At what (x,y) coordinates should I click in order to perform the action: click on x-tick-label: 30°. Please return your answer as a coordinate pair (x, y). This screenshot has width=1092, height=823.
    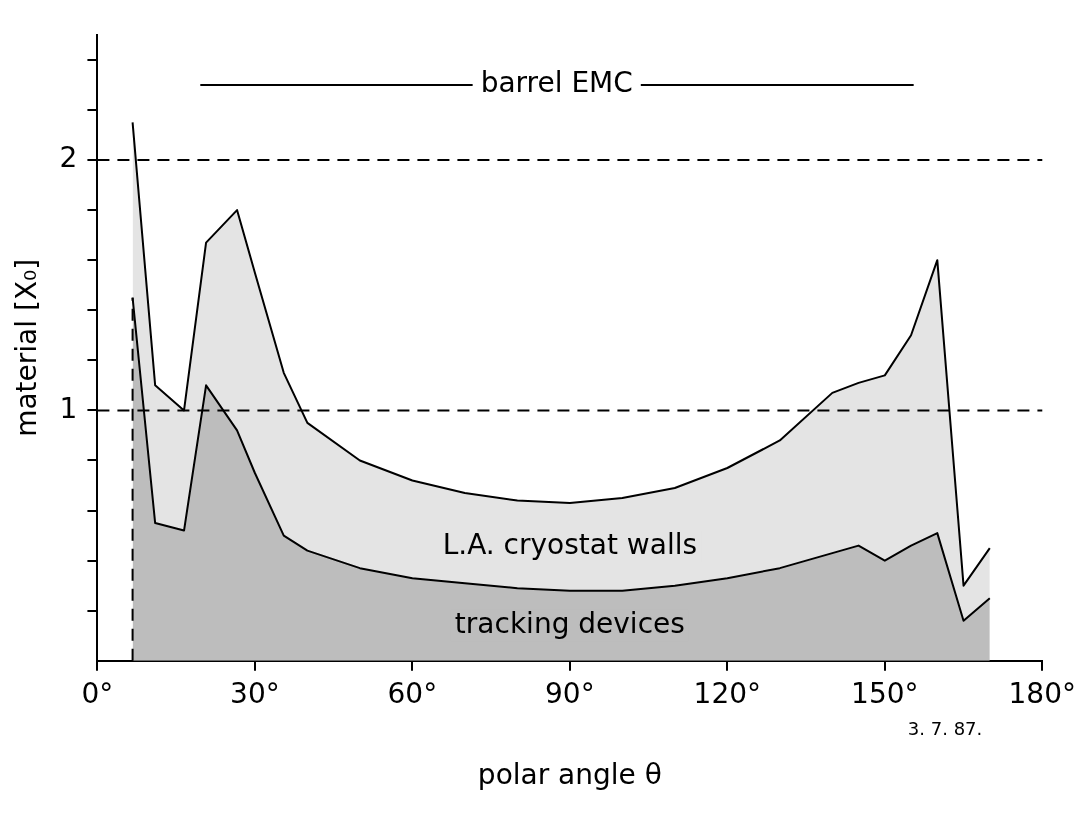
    Looking at the image, I should click on (255, 693).